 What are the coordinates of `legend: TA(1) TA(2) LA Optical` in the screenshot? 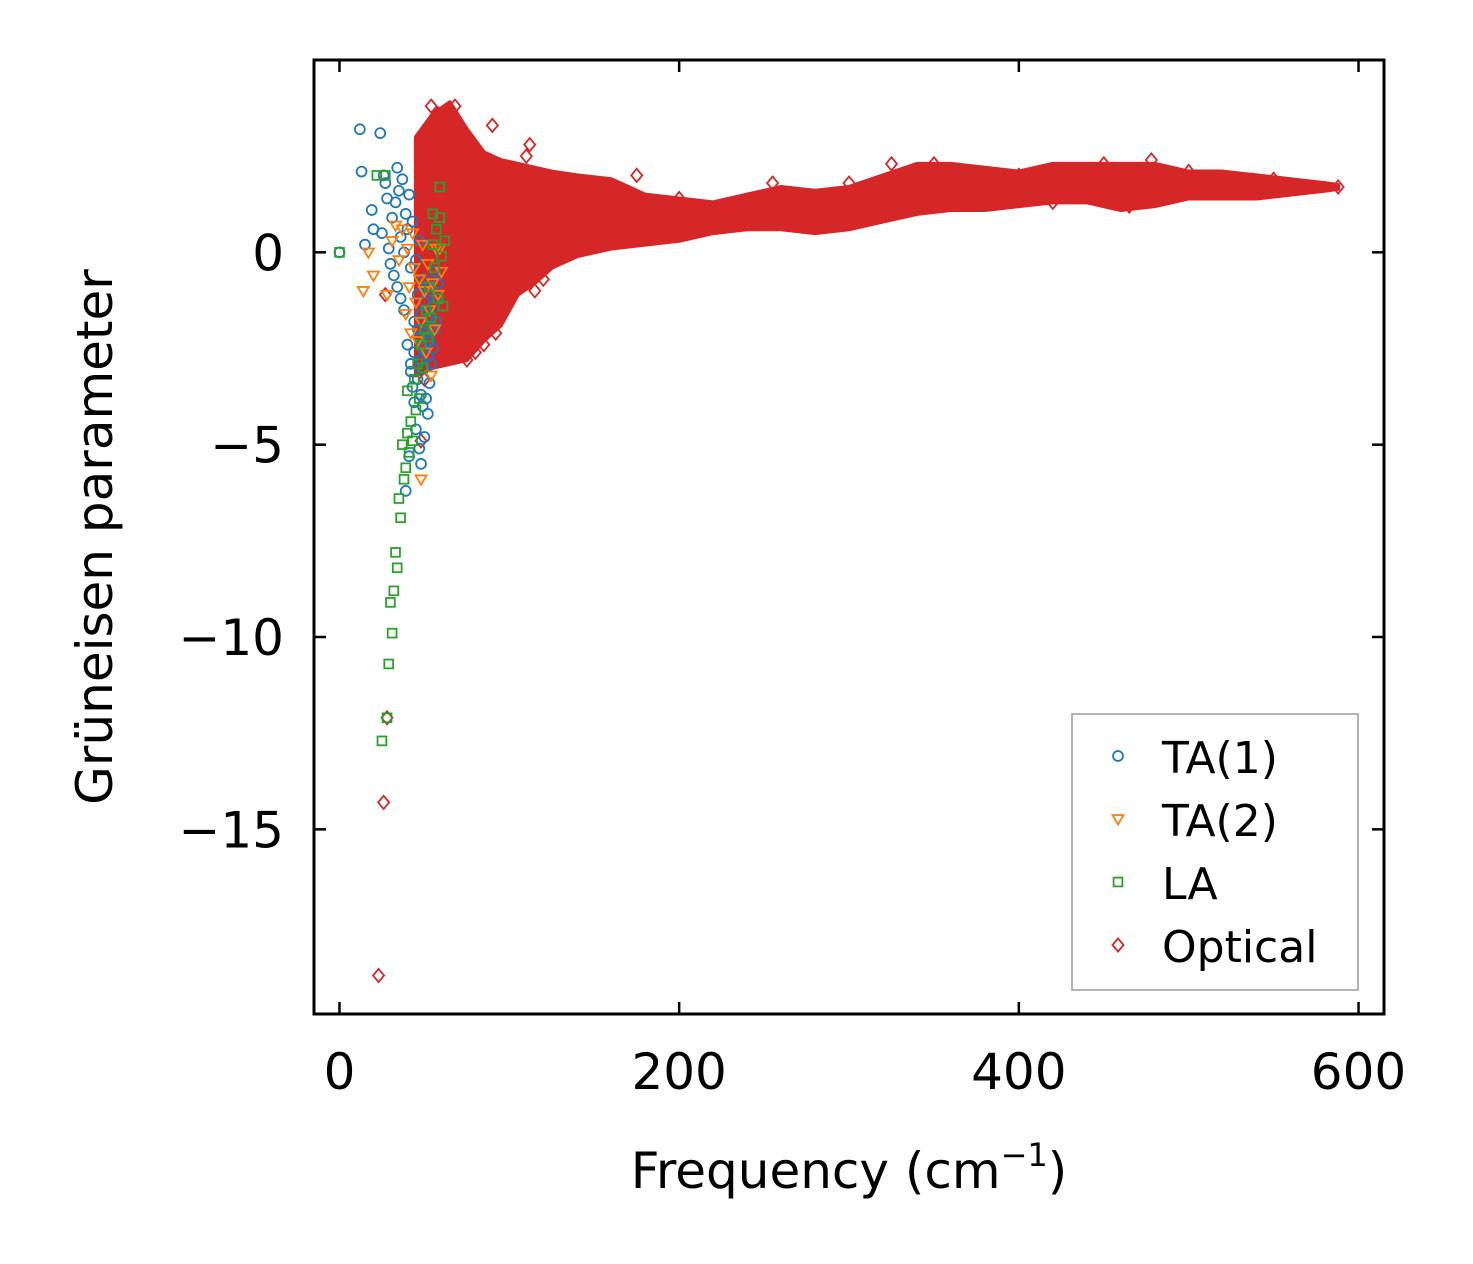 It's located at (1215, 852).